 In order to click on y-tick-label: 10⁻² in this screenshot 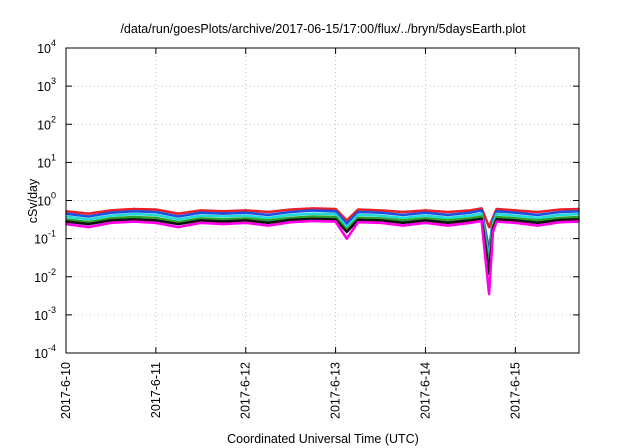, I will do `click(45, 276)`.